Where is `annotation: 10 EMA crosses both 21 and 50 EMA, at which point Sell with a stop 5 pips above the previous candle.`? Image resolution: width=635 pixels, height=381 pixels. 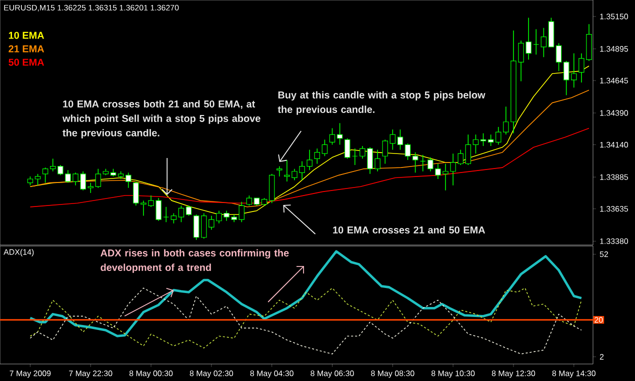
annotation: 10 EMA crosses both 21 and 50 EMA, at which point Sell with a stop 5 pips above the previous candle. is located at coordinates (161, 119).